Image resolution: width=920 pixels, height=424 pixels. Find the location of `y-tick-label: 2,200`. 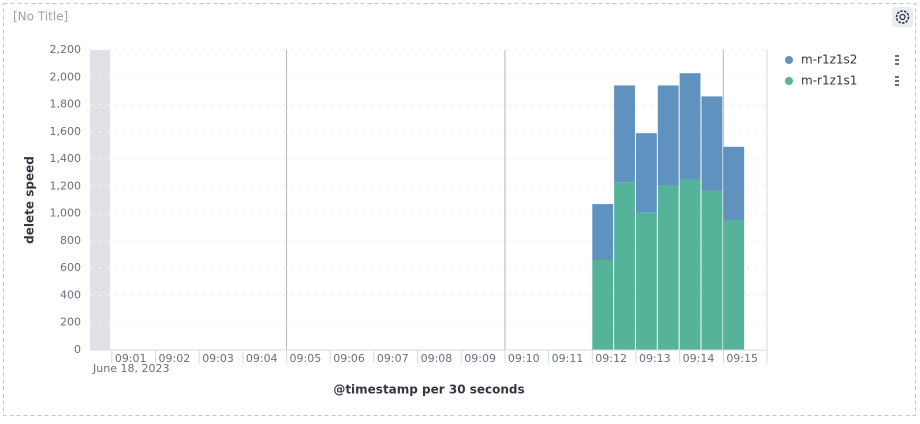

y-tick-label: 2,200 is located at coordinates (66, 49).